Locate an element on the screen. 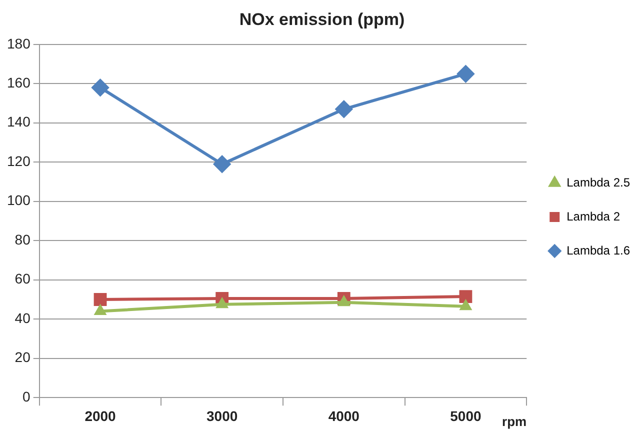  x-tick-label: 3000 is located at coordinates (222, 416).